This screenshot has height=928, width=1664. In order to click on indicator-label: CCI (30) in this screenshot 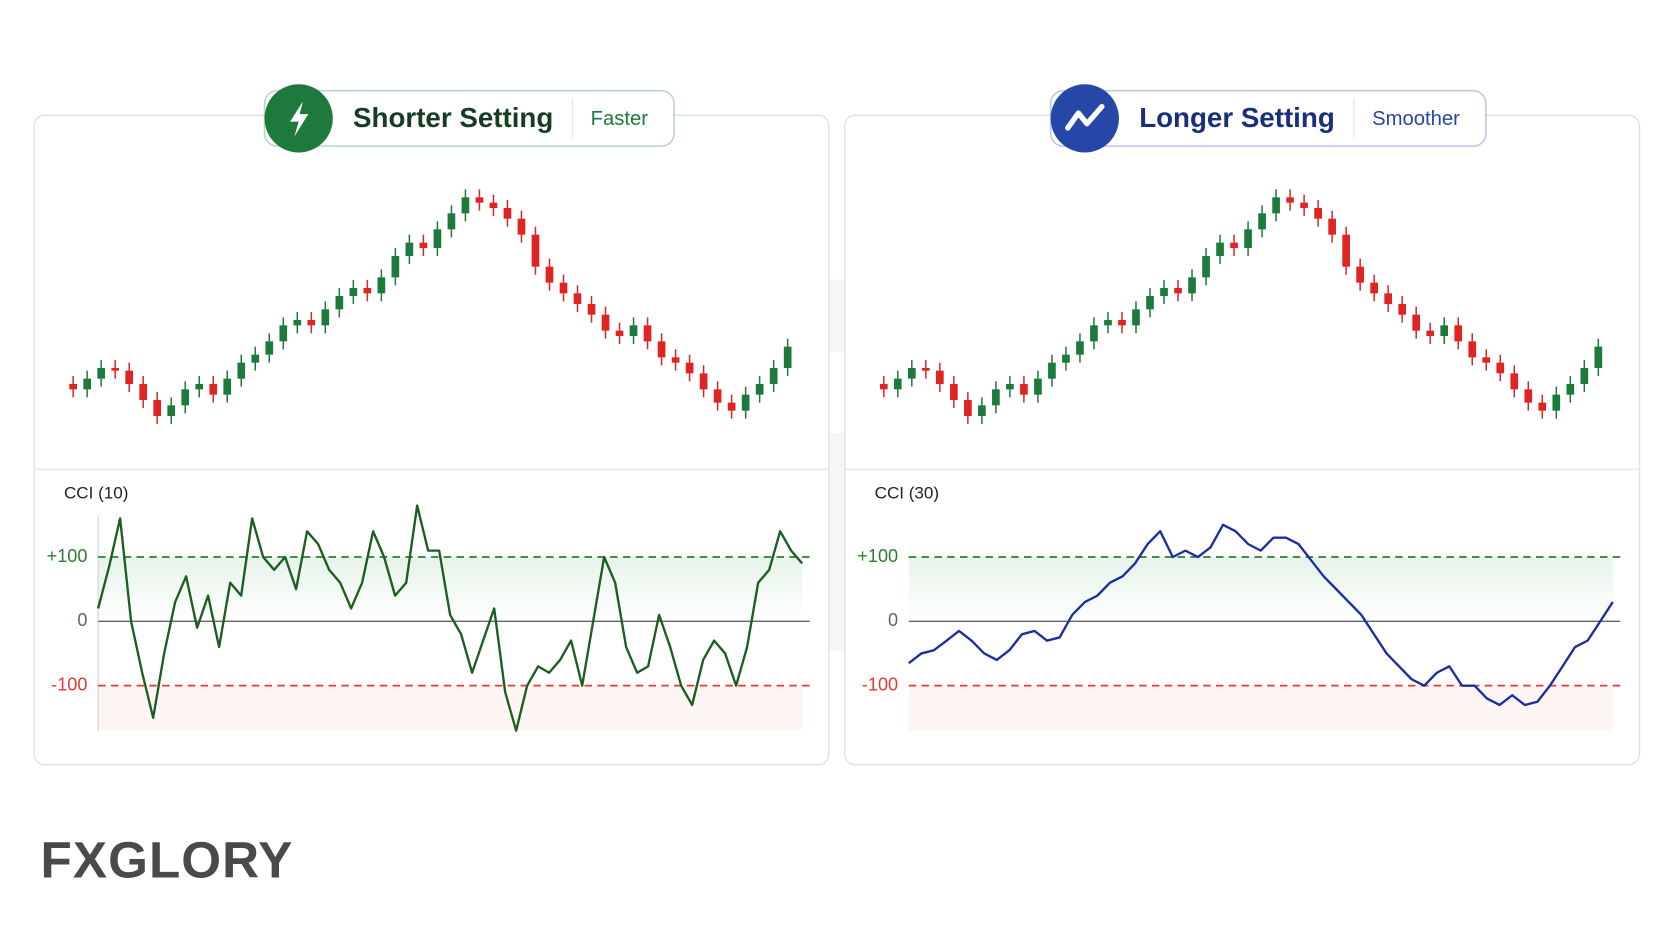, I will do `click(907, 492)`.